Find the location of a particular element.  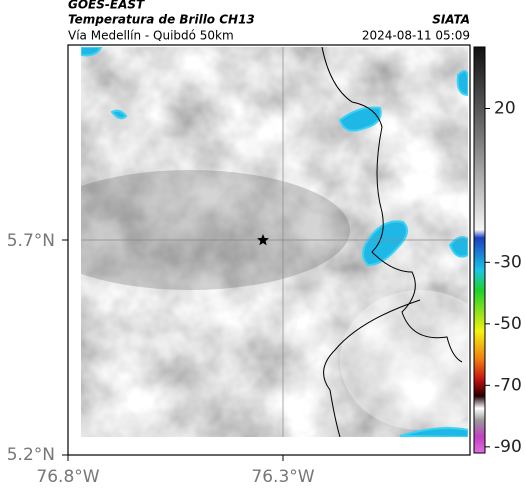

colorbar-tick-label: -50 is located at coordinates (508, 324).